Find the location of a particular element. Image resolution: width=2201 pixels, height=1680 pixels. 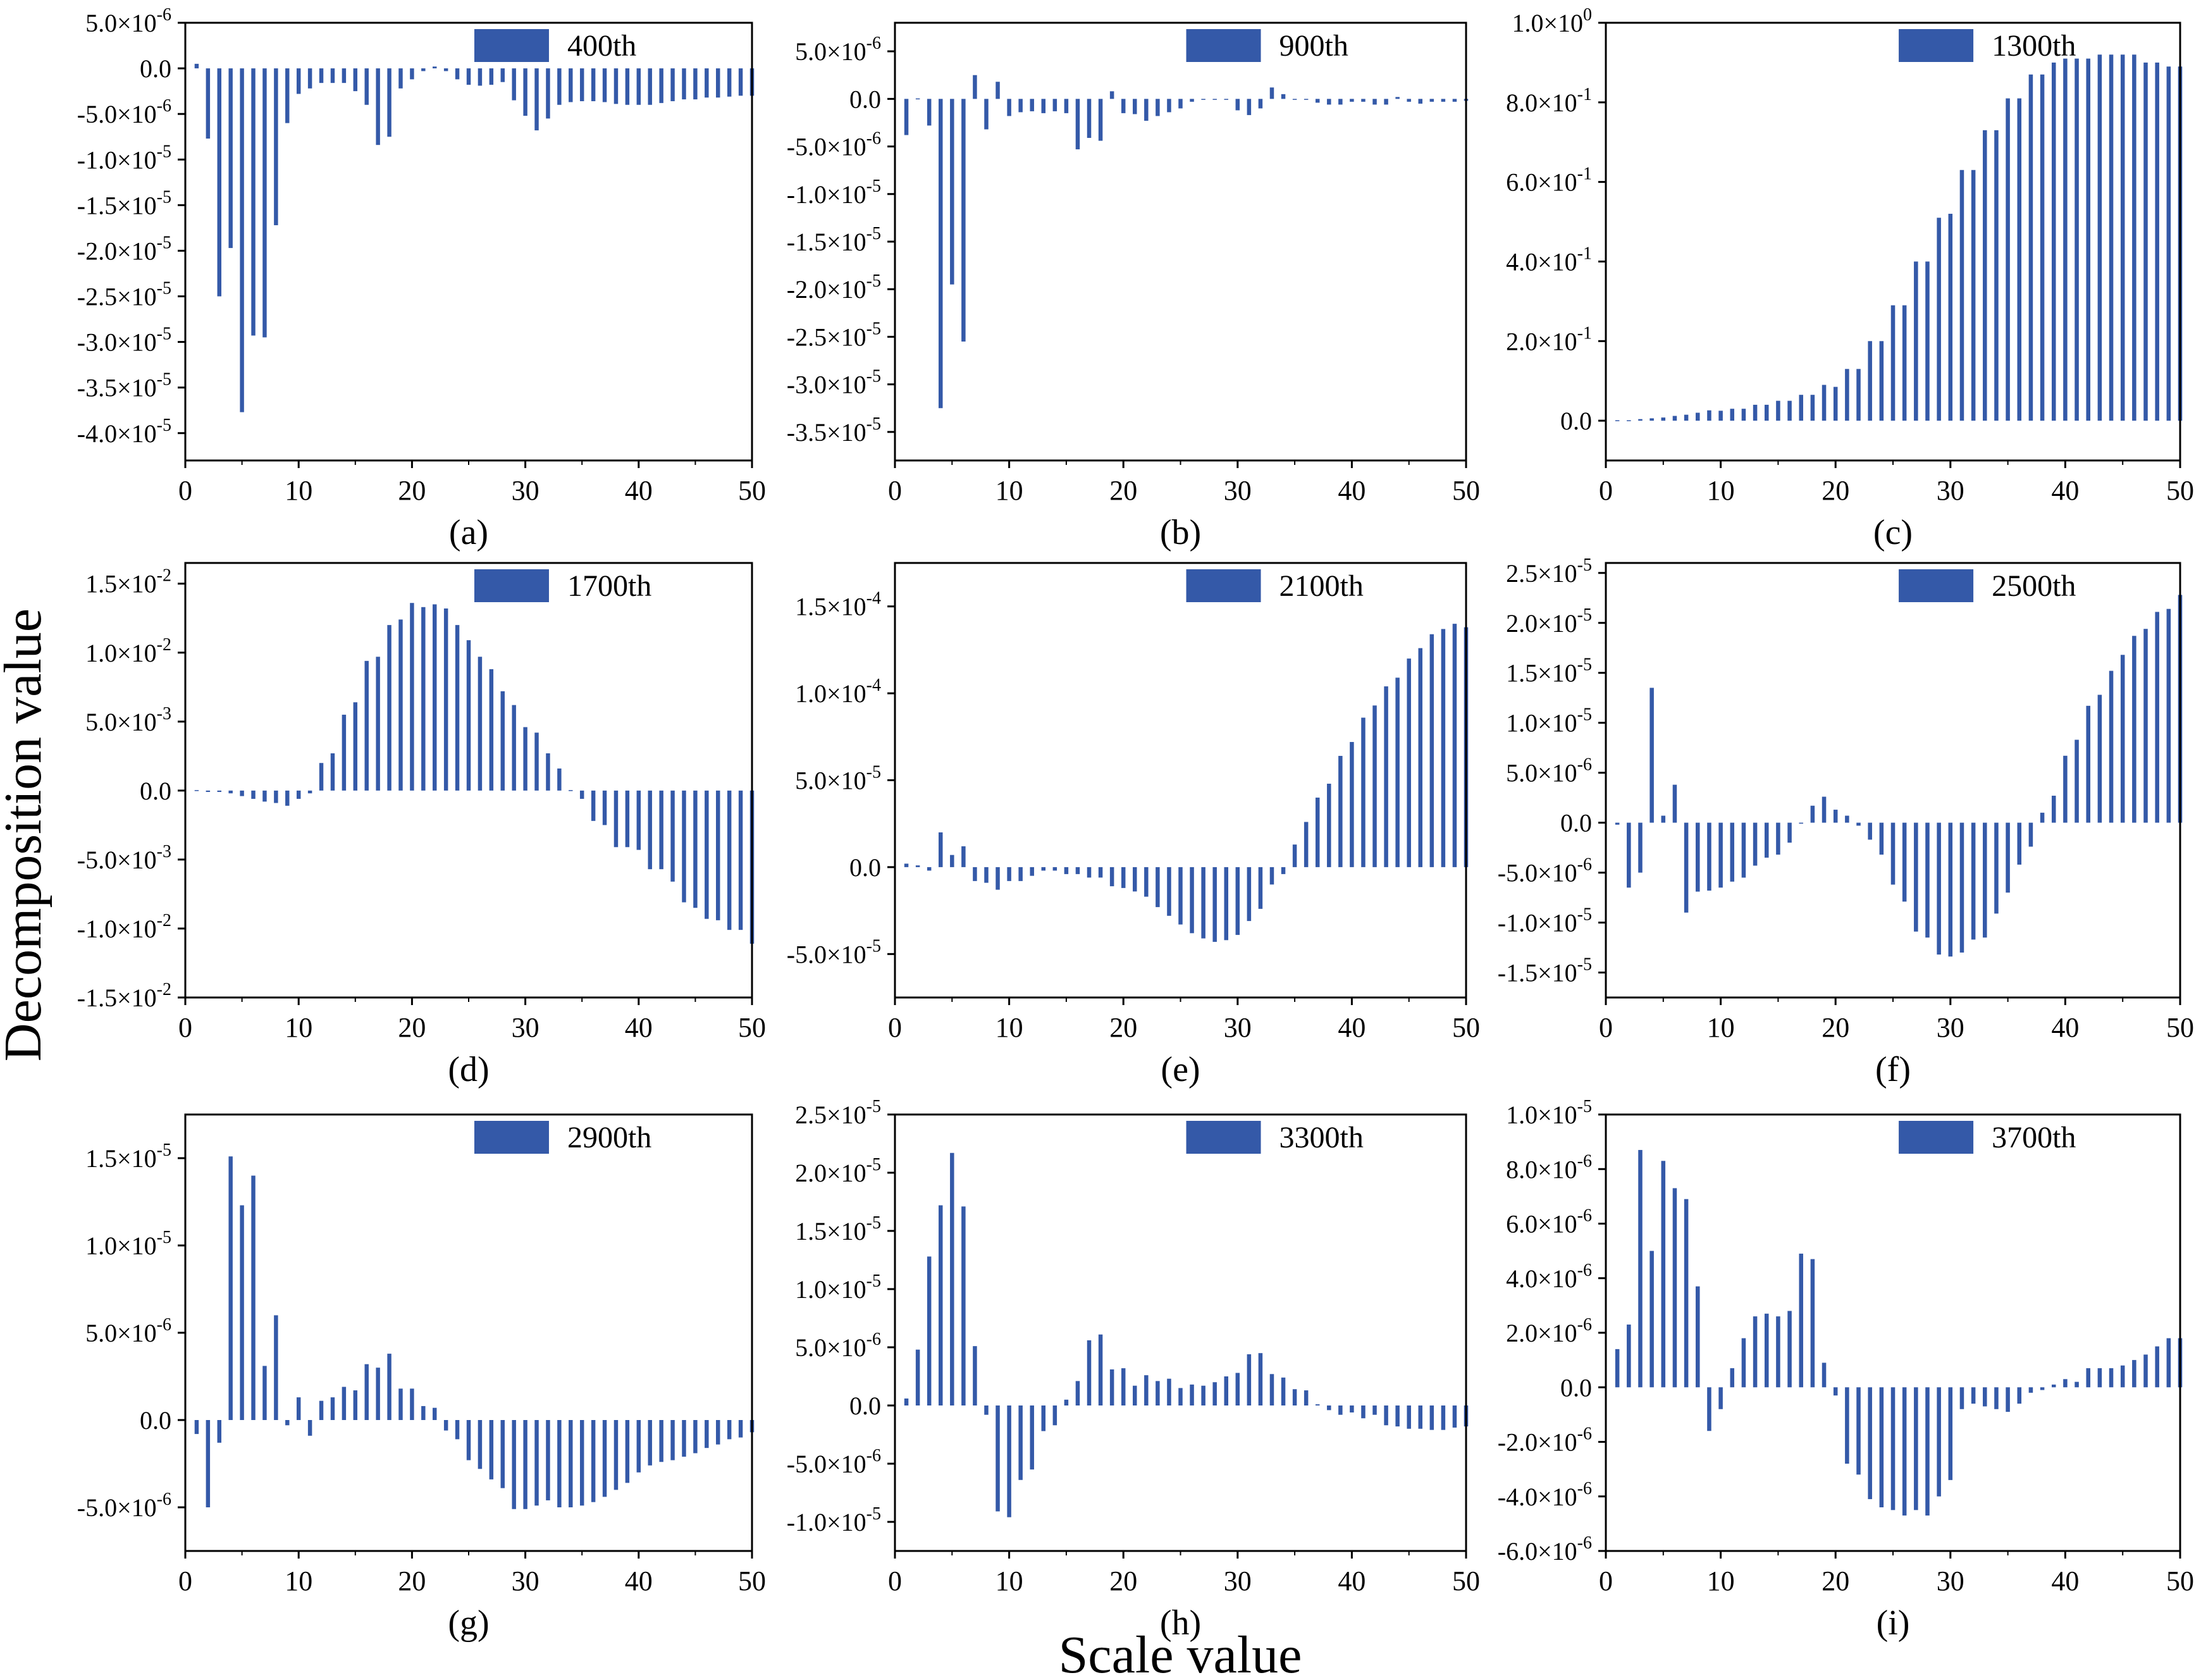

y-tick-label: 0.0 is located at coordinates (865, 867).